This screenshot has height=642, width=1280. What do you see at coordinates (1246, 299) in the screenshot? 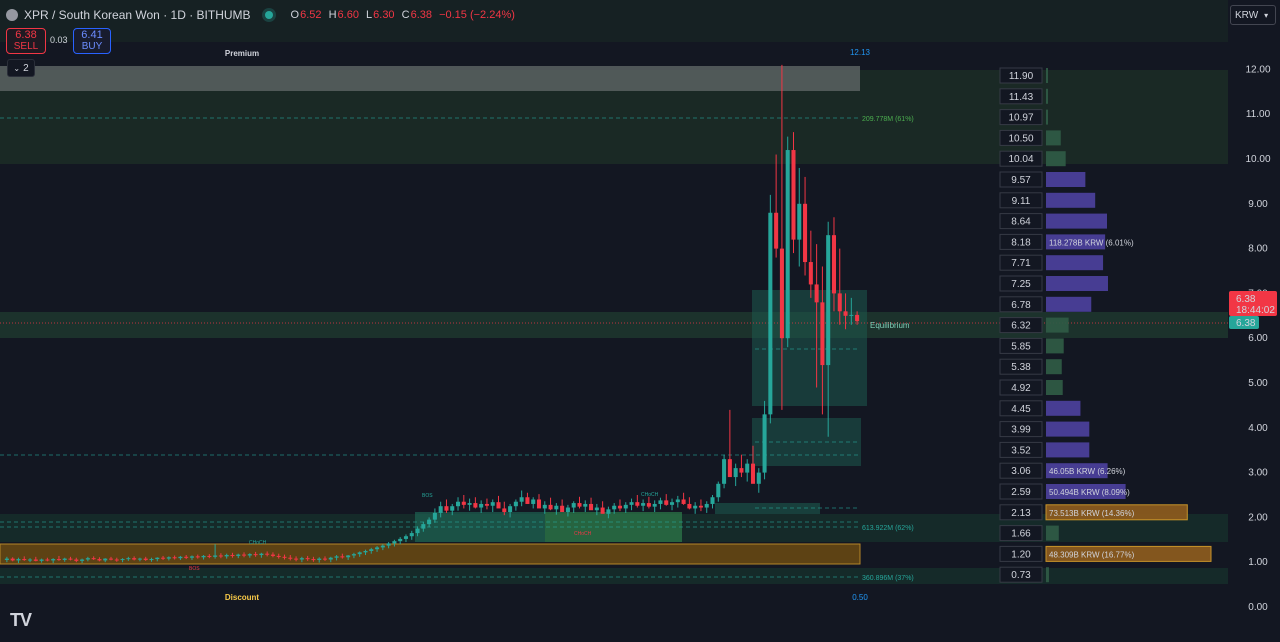
I see `last-price-value: 6.38` at bounding box center [1246, 299].